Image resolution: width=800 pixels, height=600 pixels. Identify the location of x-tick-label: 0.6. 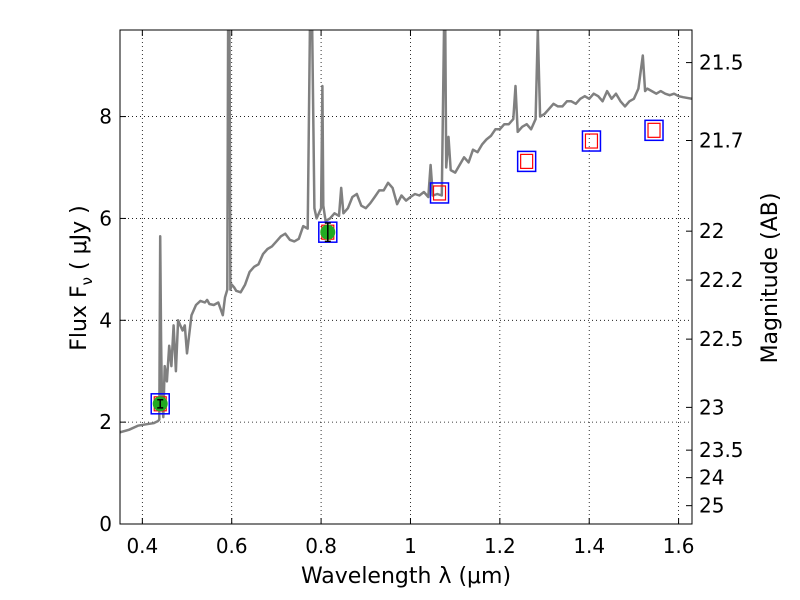
(232, 546).